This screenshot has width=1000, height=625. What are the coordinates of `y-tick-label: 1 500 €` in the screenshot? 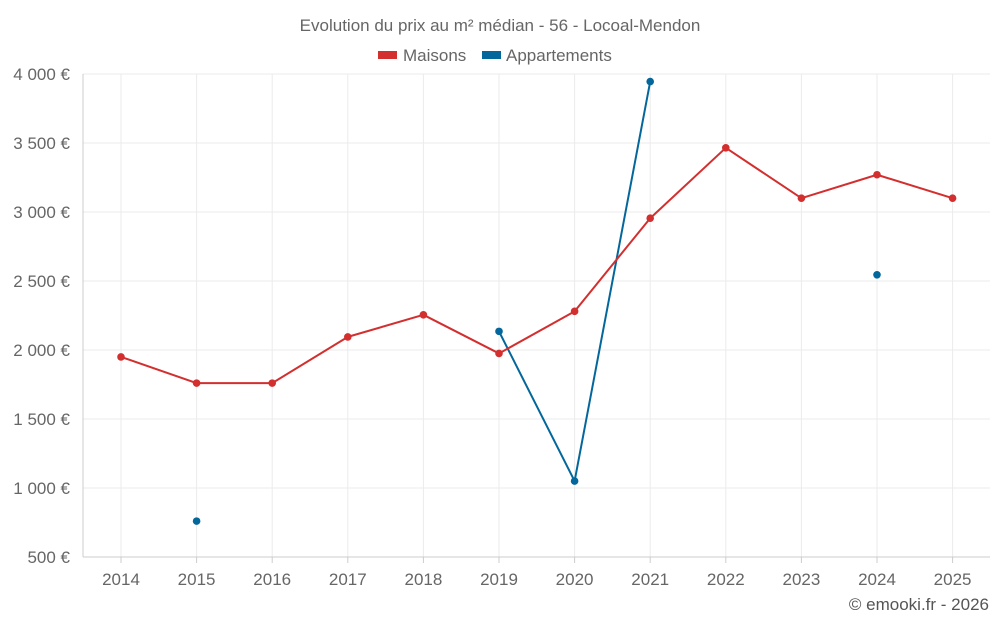 It's located at (41, 419).